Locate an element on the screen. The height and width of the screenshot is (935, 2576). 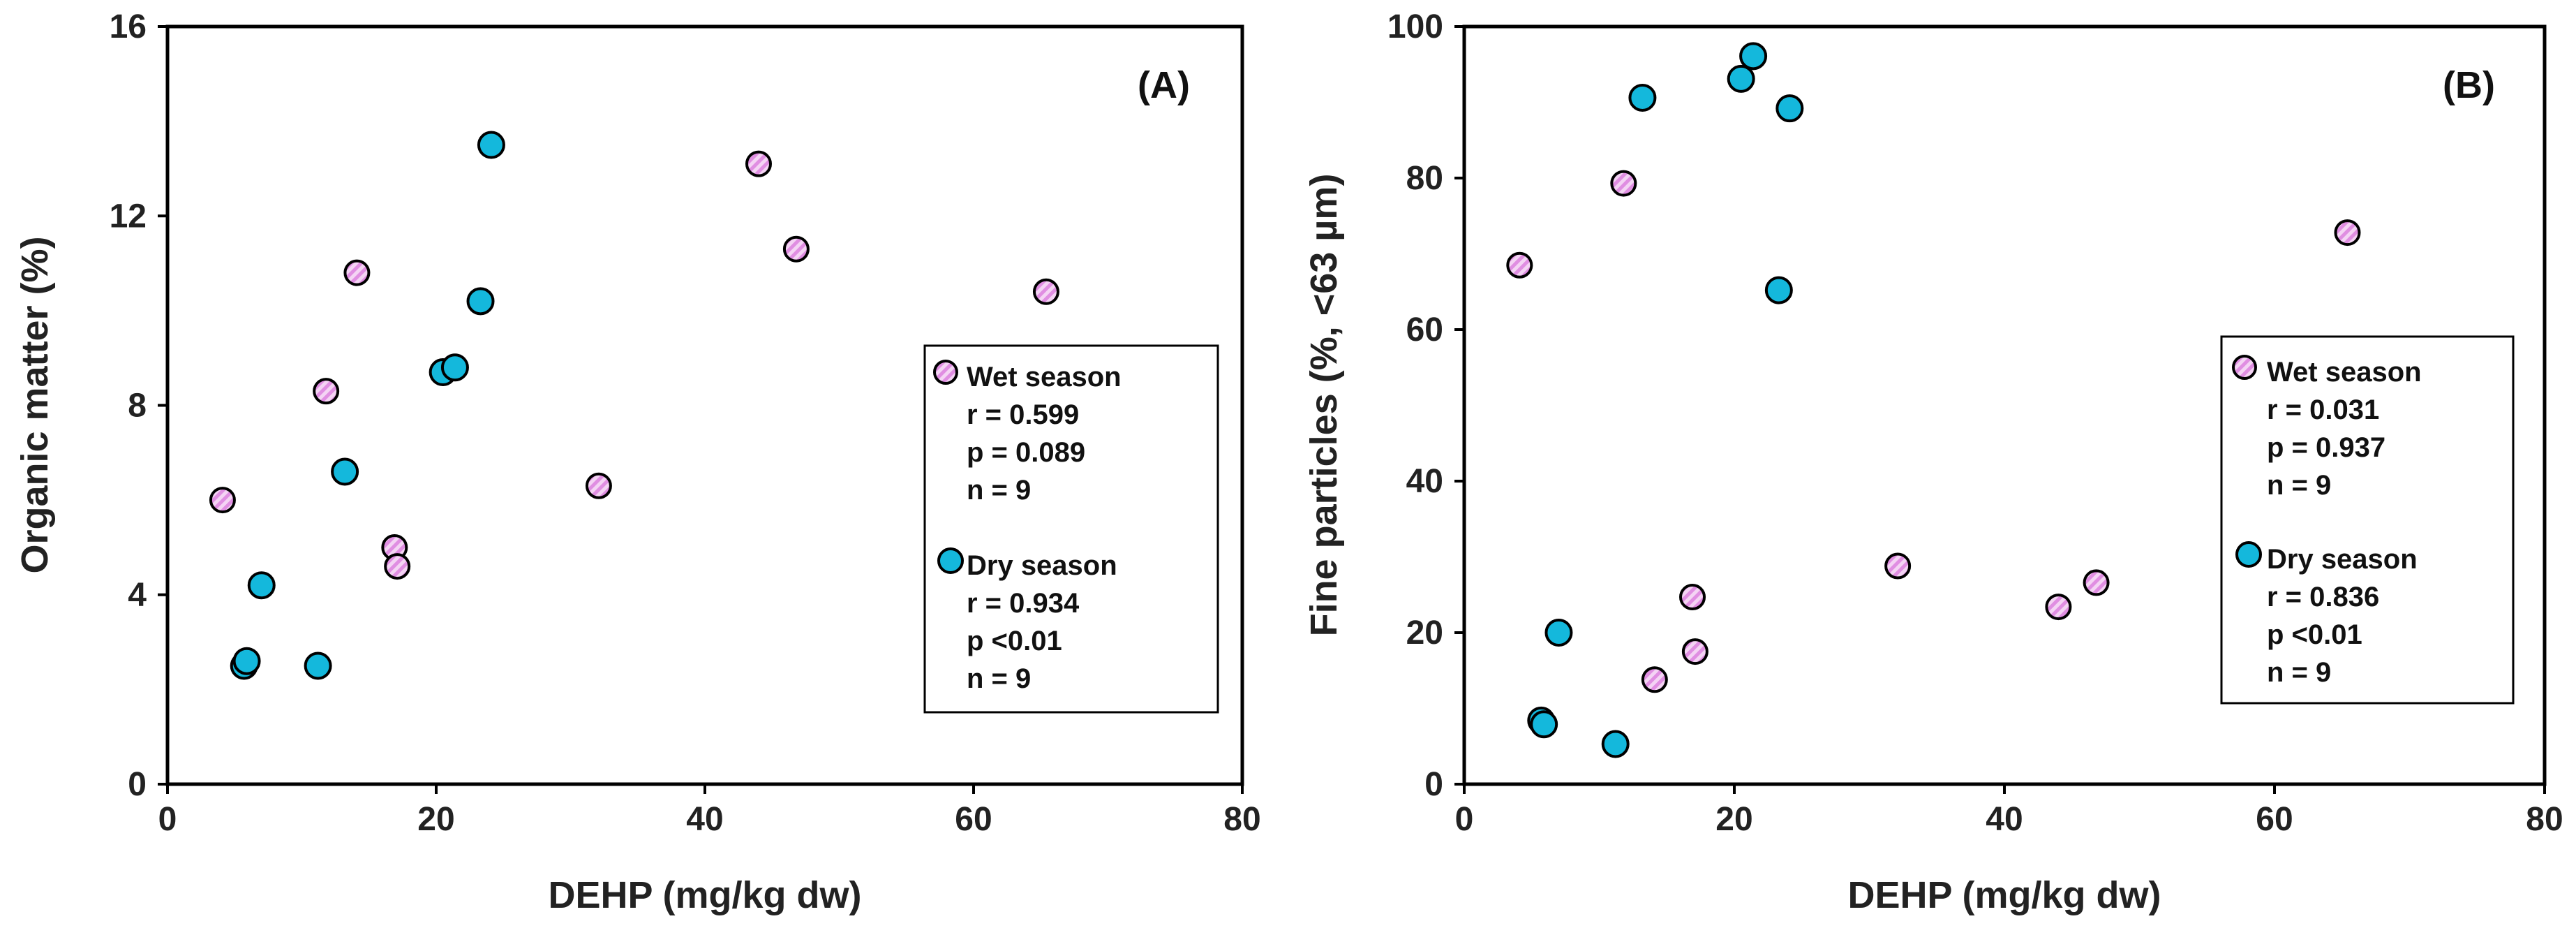
panel-b-legend-box is located at coordinates (2367, 520).